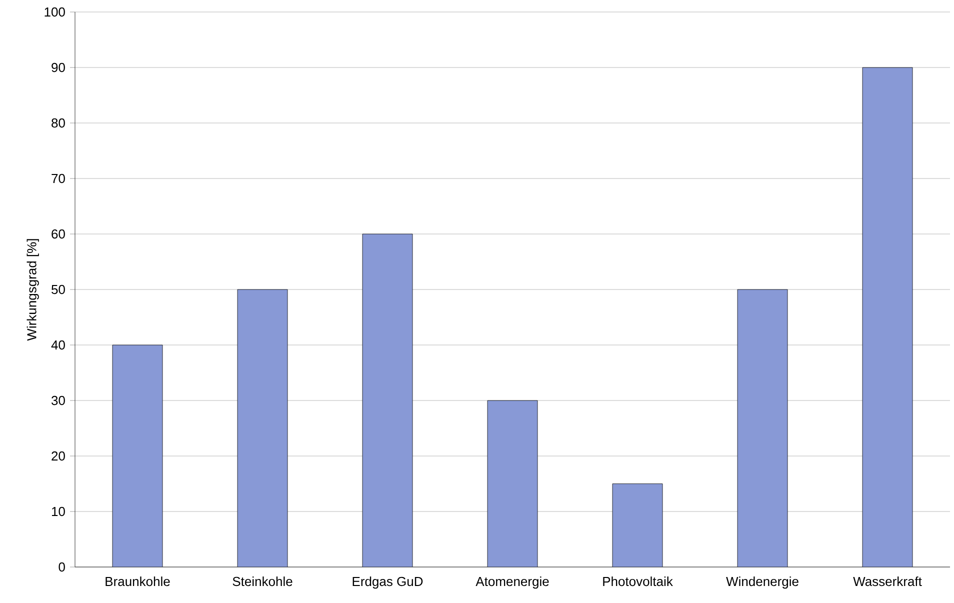 This screenshot has width=954, height=603. What do you see at coordinates (58, 123) in the screenshot?
I see `y-tick-label: 80` at bounding box center [58, 123].